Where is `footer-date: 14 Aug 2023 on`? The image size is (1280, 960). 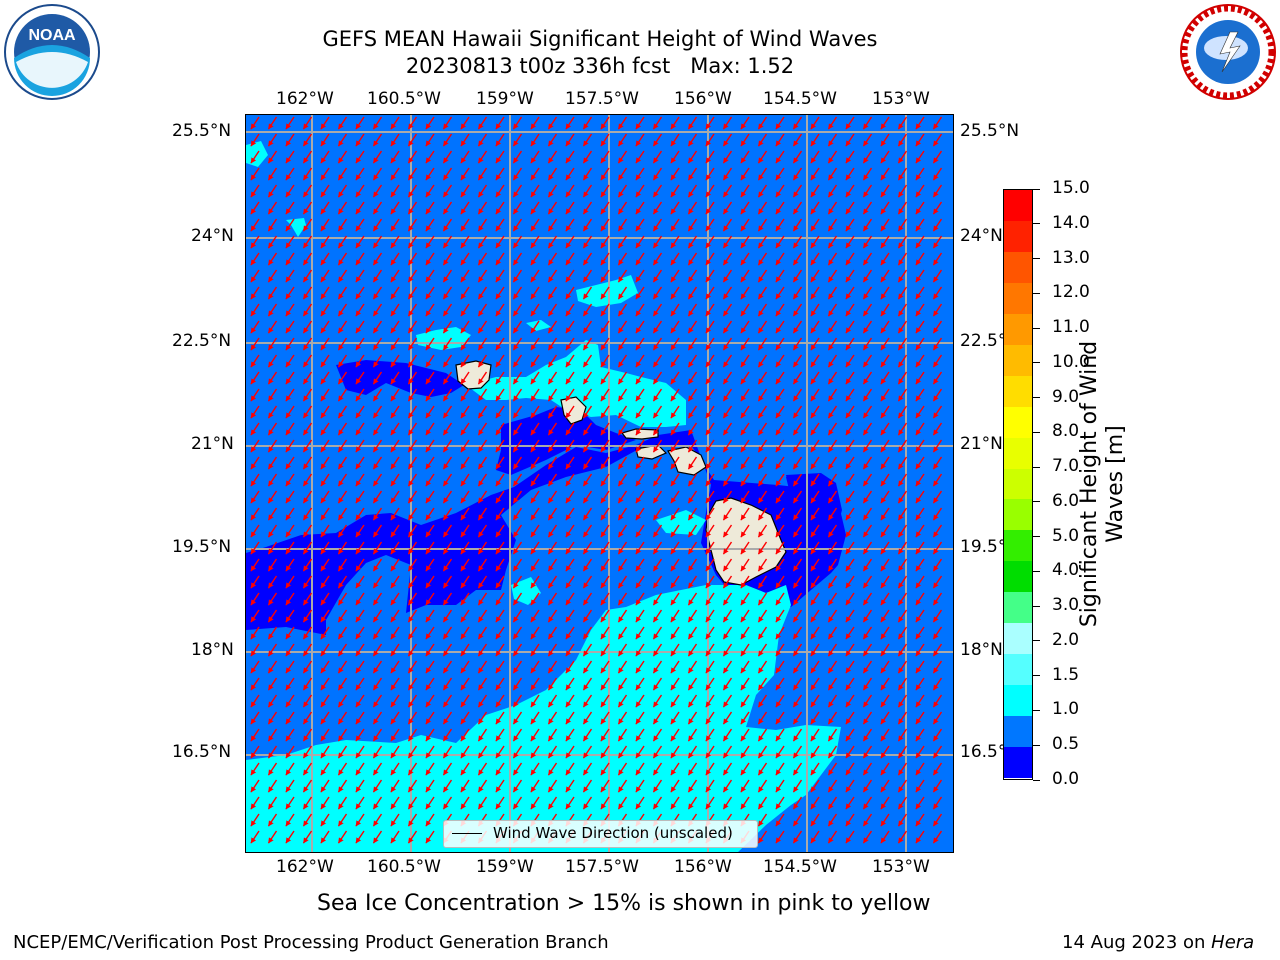 footer-date: 14 Aug 2023 on is located at coordinates (1137, 942).